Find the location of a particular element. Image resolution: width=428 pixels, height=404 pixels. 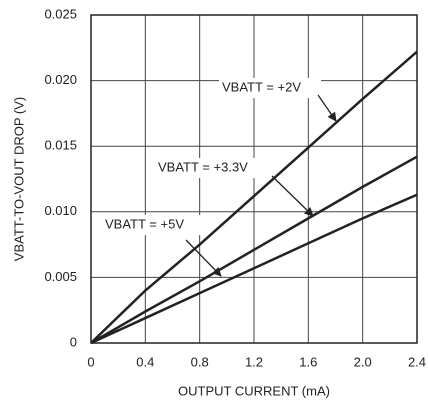

x-axis-label: OUTPUT CURRENT (mA) is located at coordinates (254, 390).